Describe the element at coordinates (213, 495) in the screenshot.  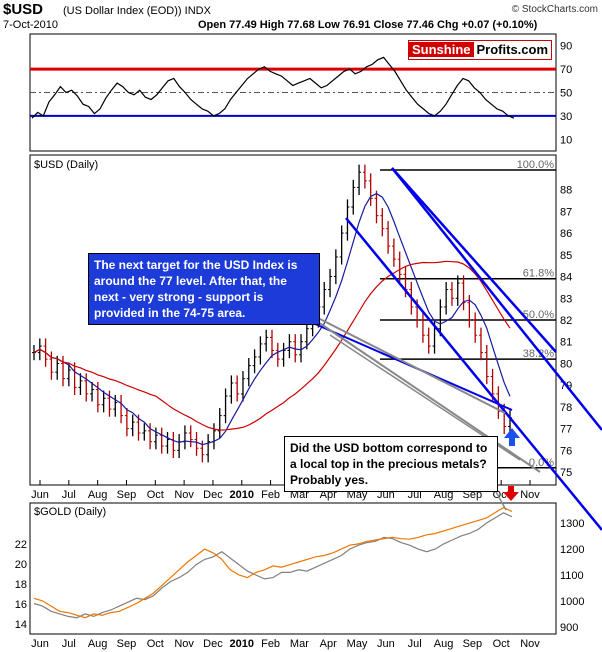
I see `price-x-tick-label: Dec` at that location.